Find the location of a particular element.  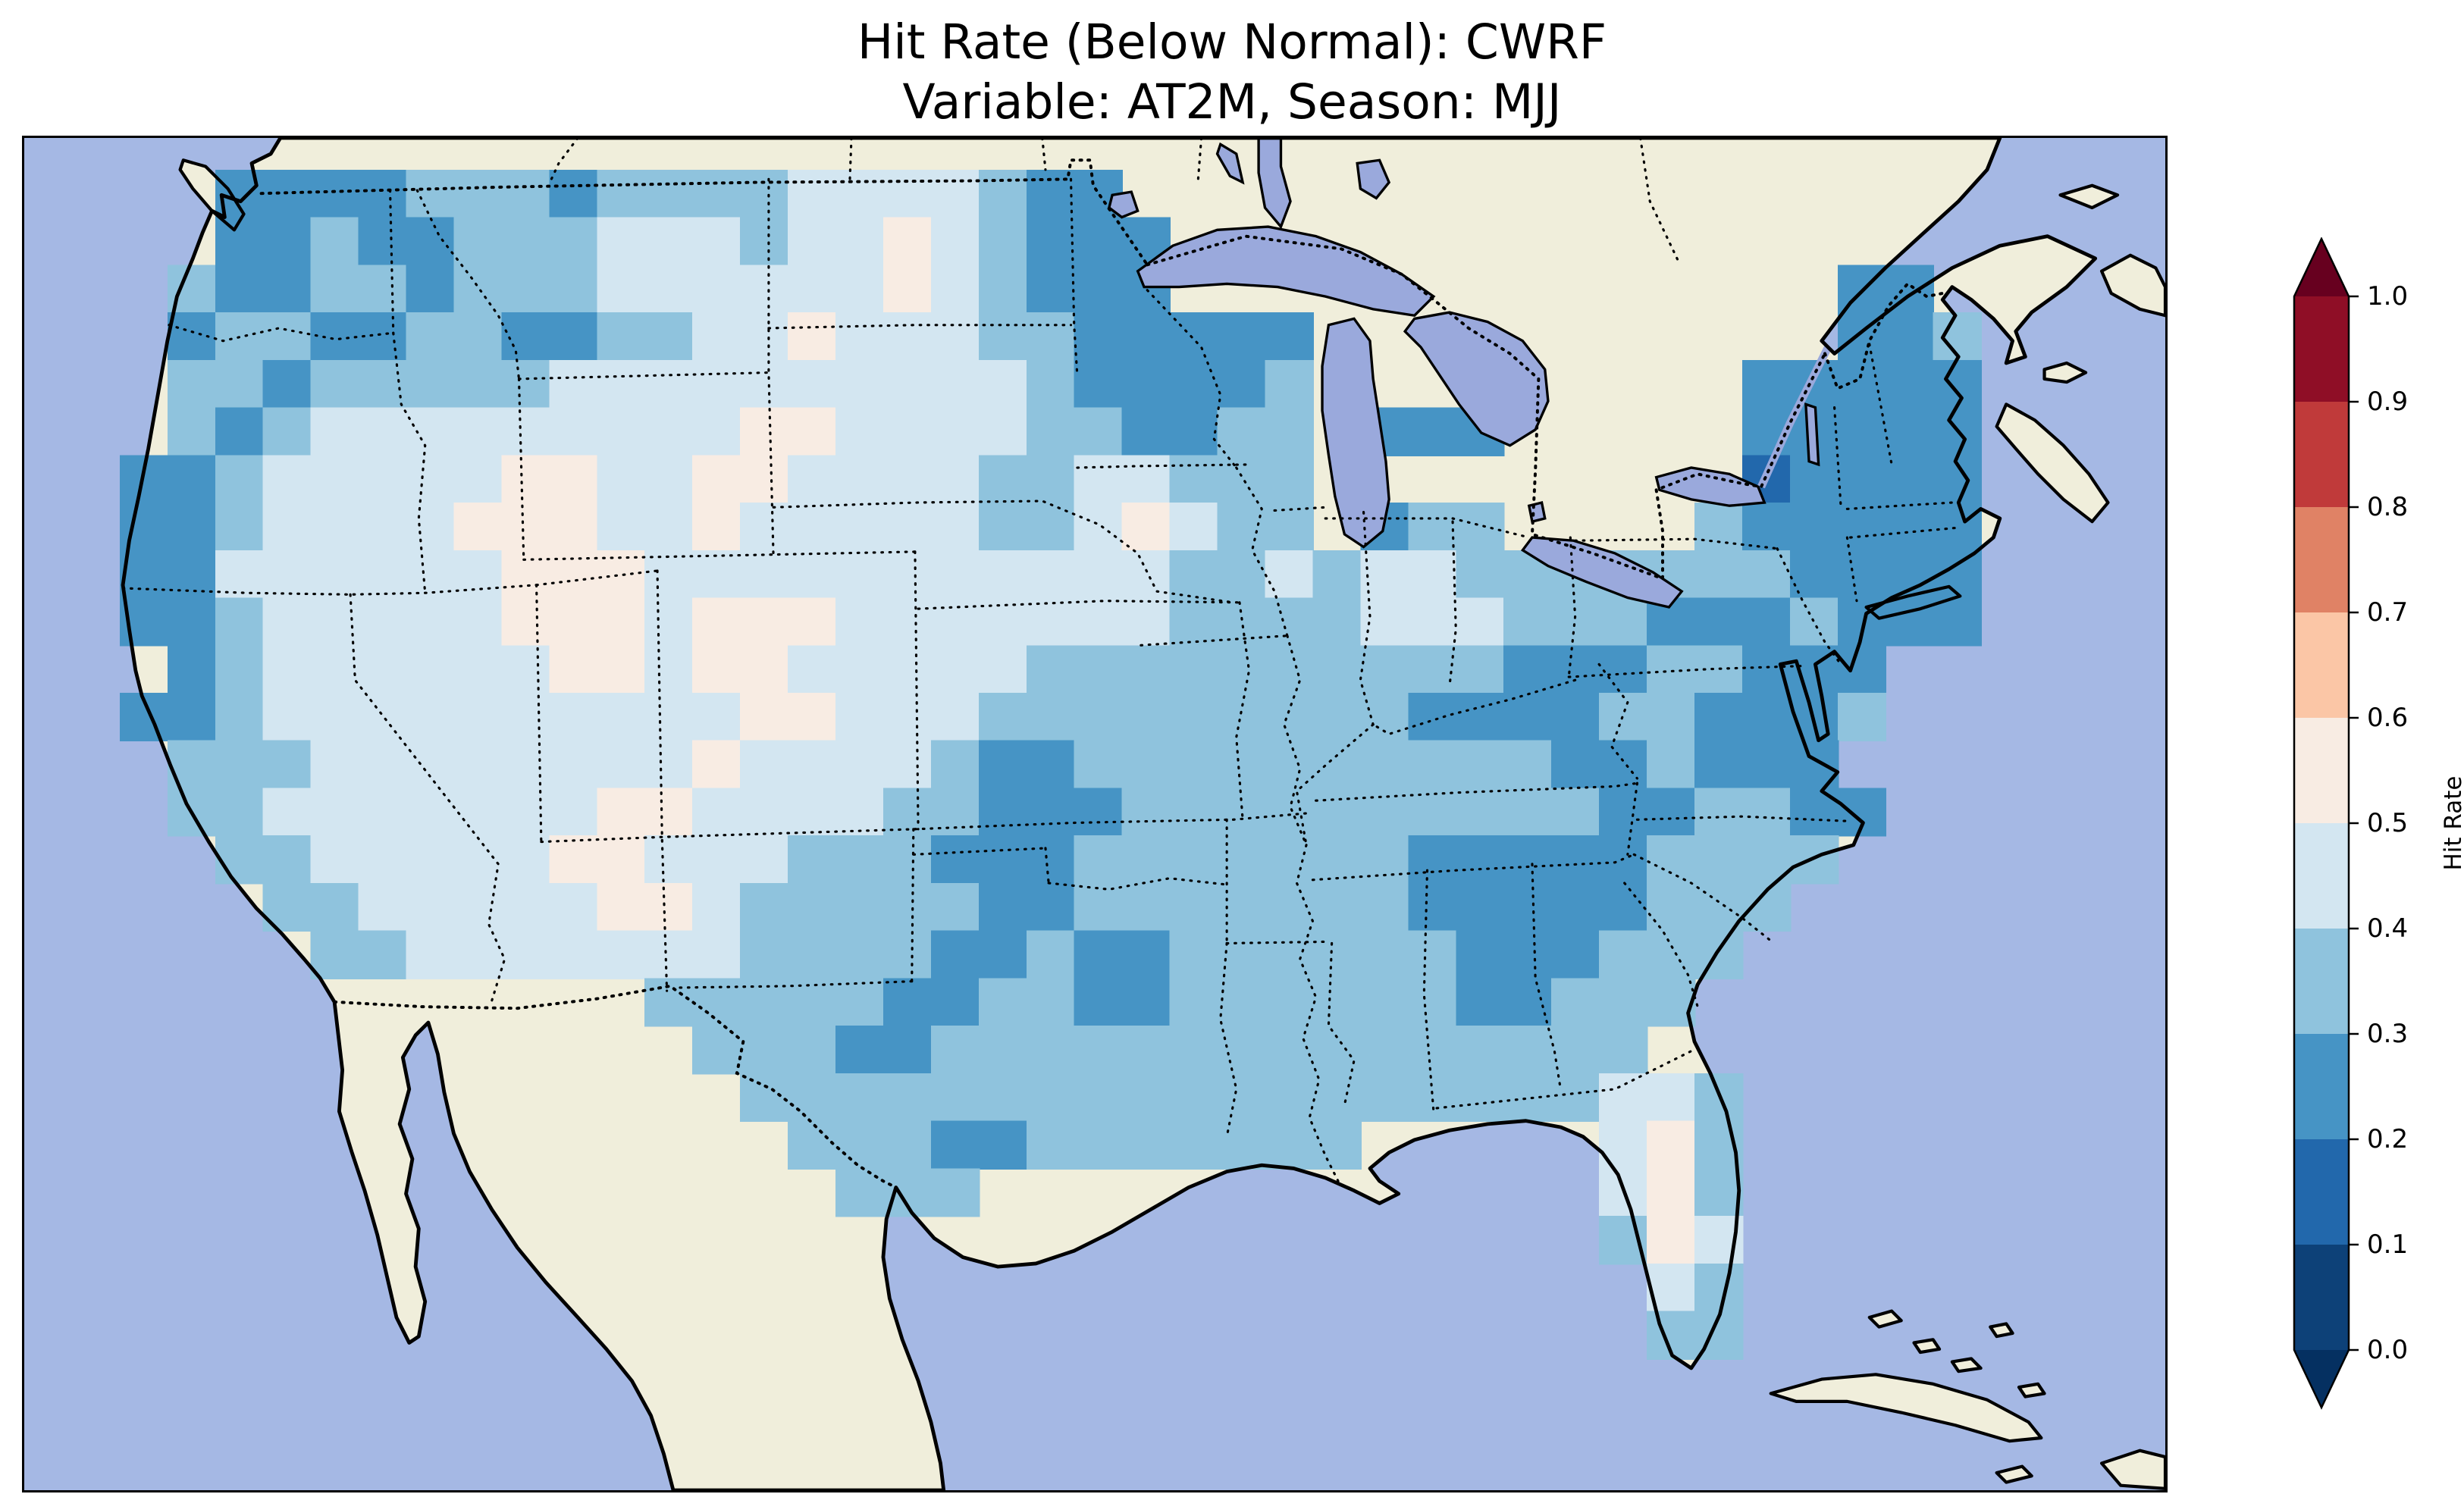

cuba is located at coordinates (1906, 1408).